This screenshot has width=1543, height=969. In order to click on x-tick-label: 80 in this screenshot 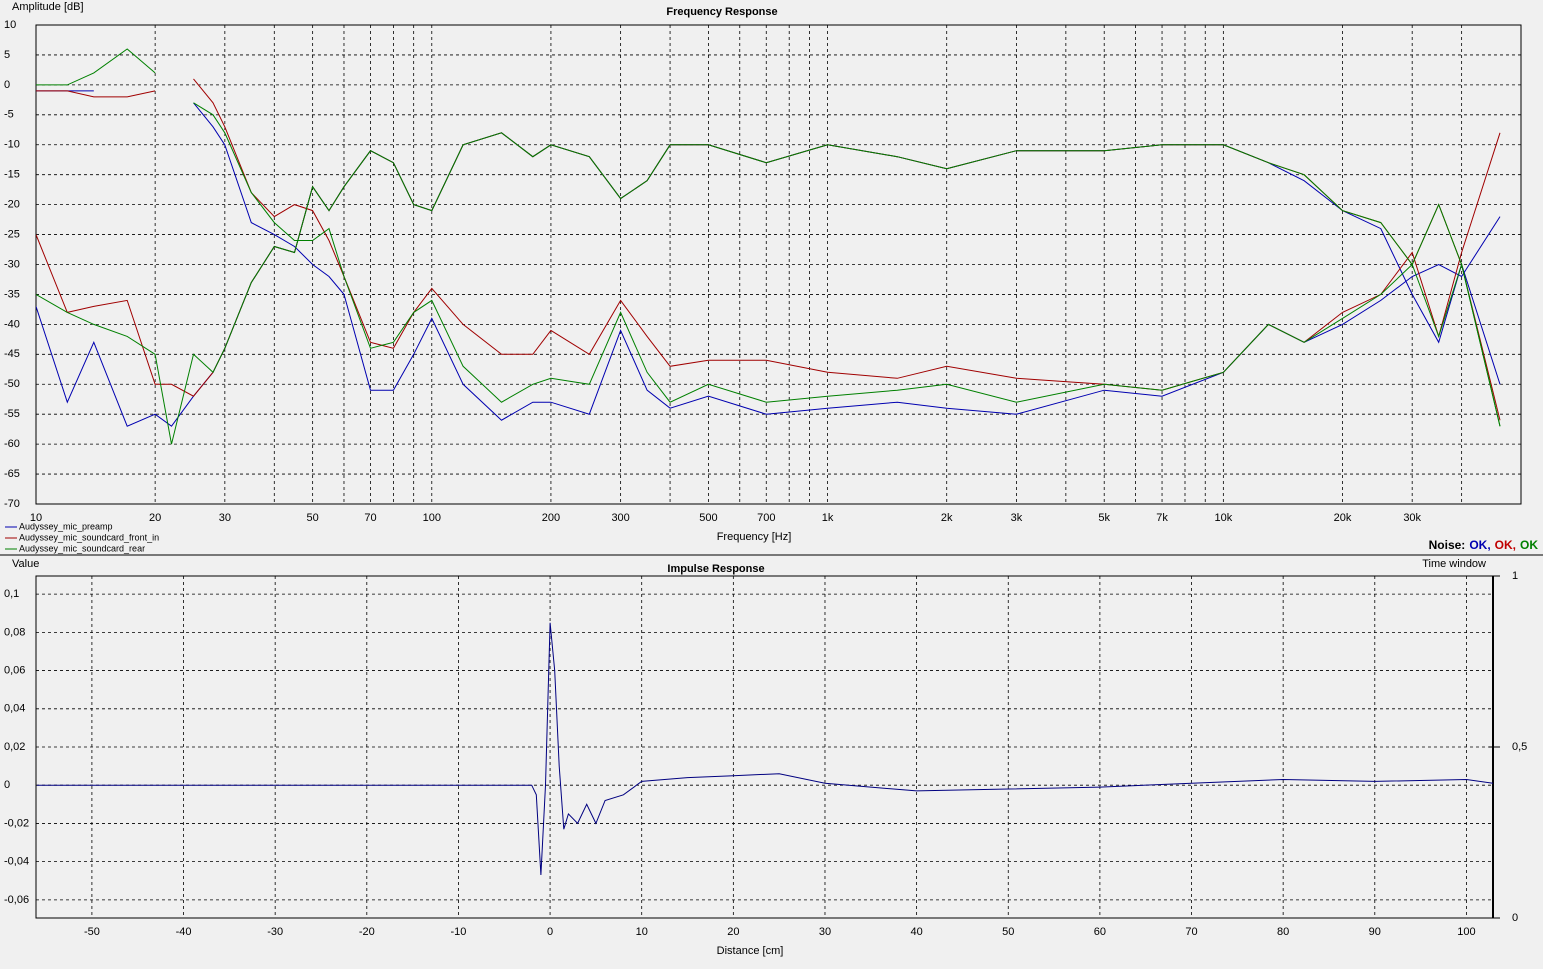, I will do `click(1283, 932)`.